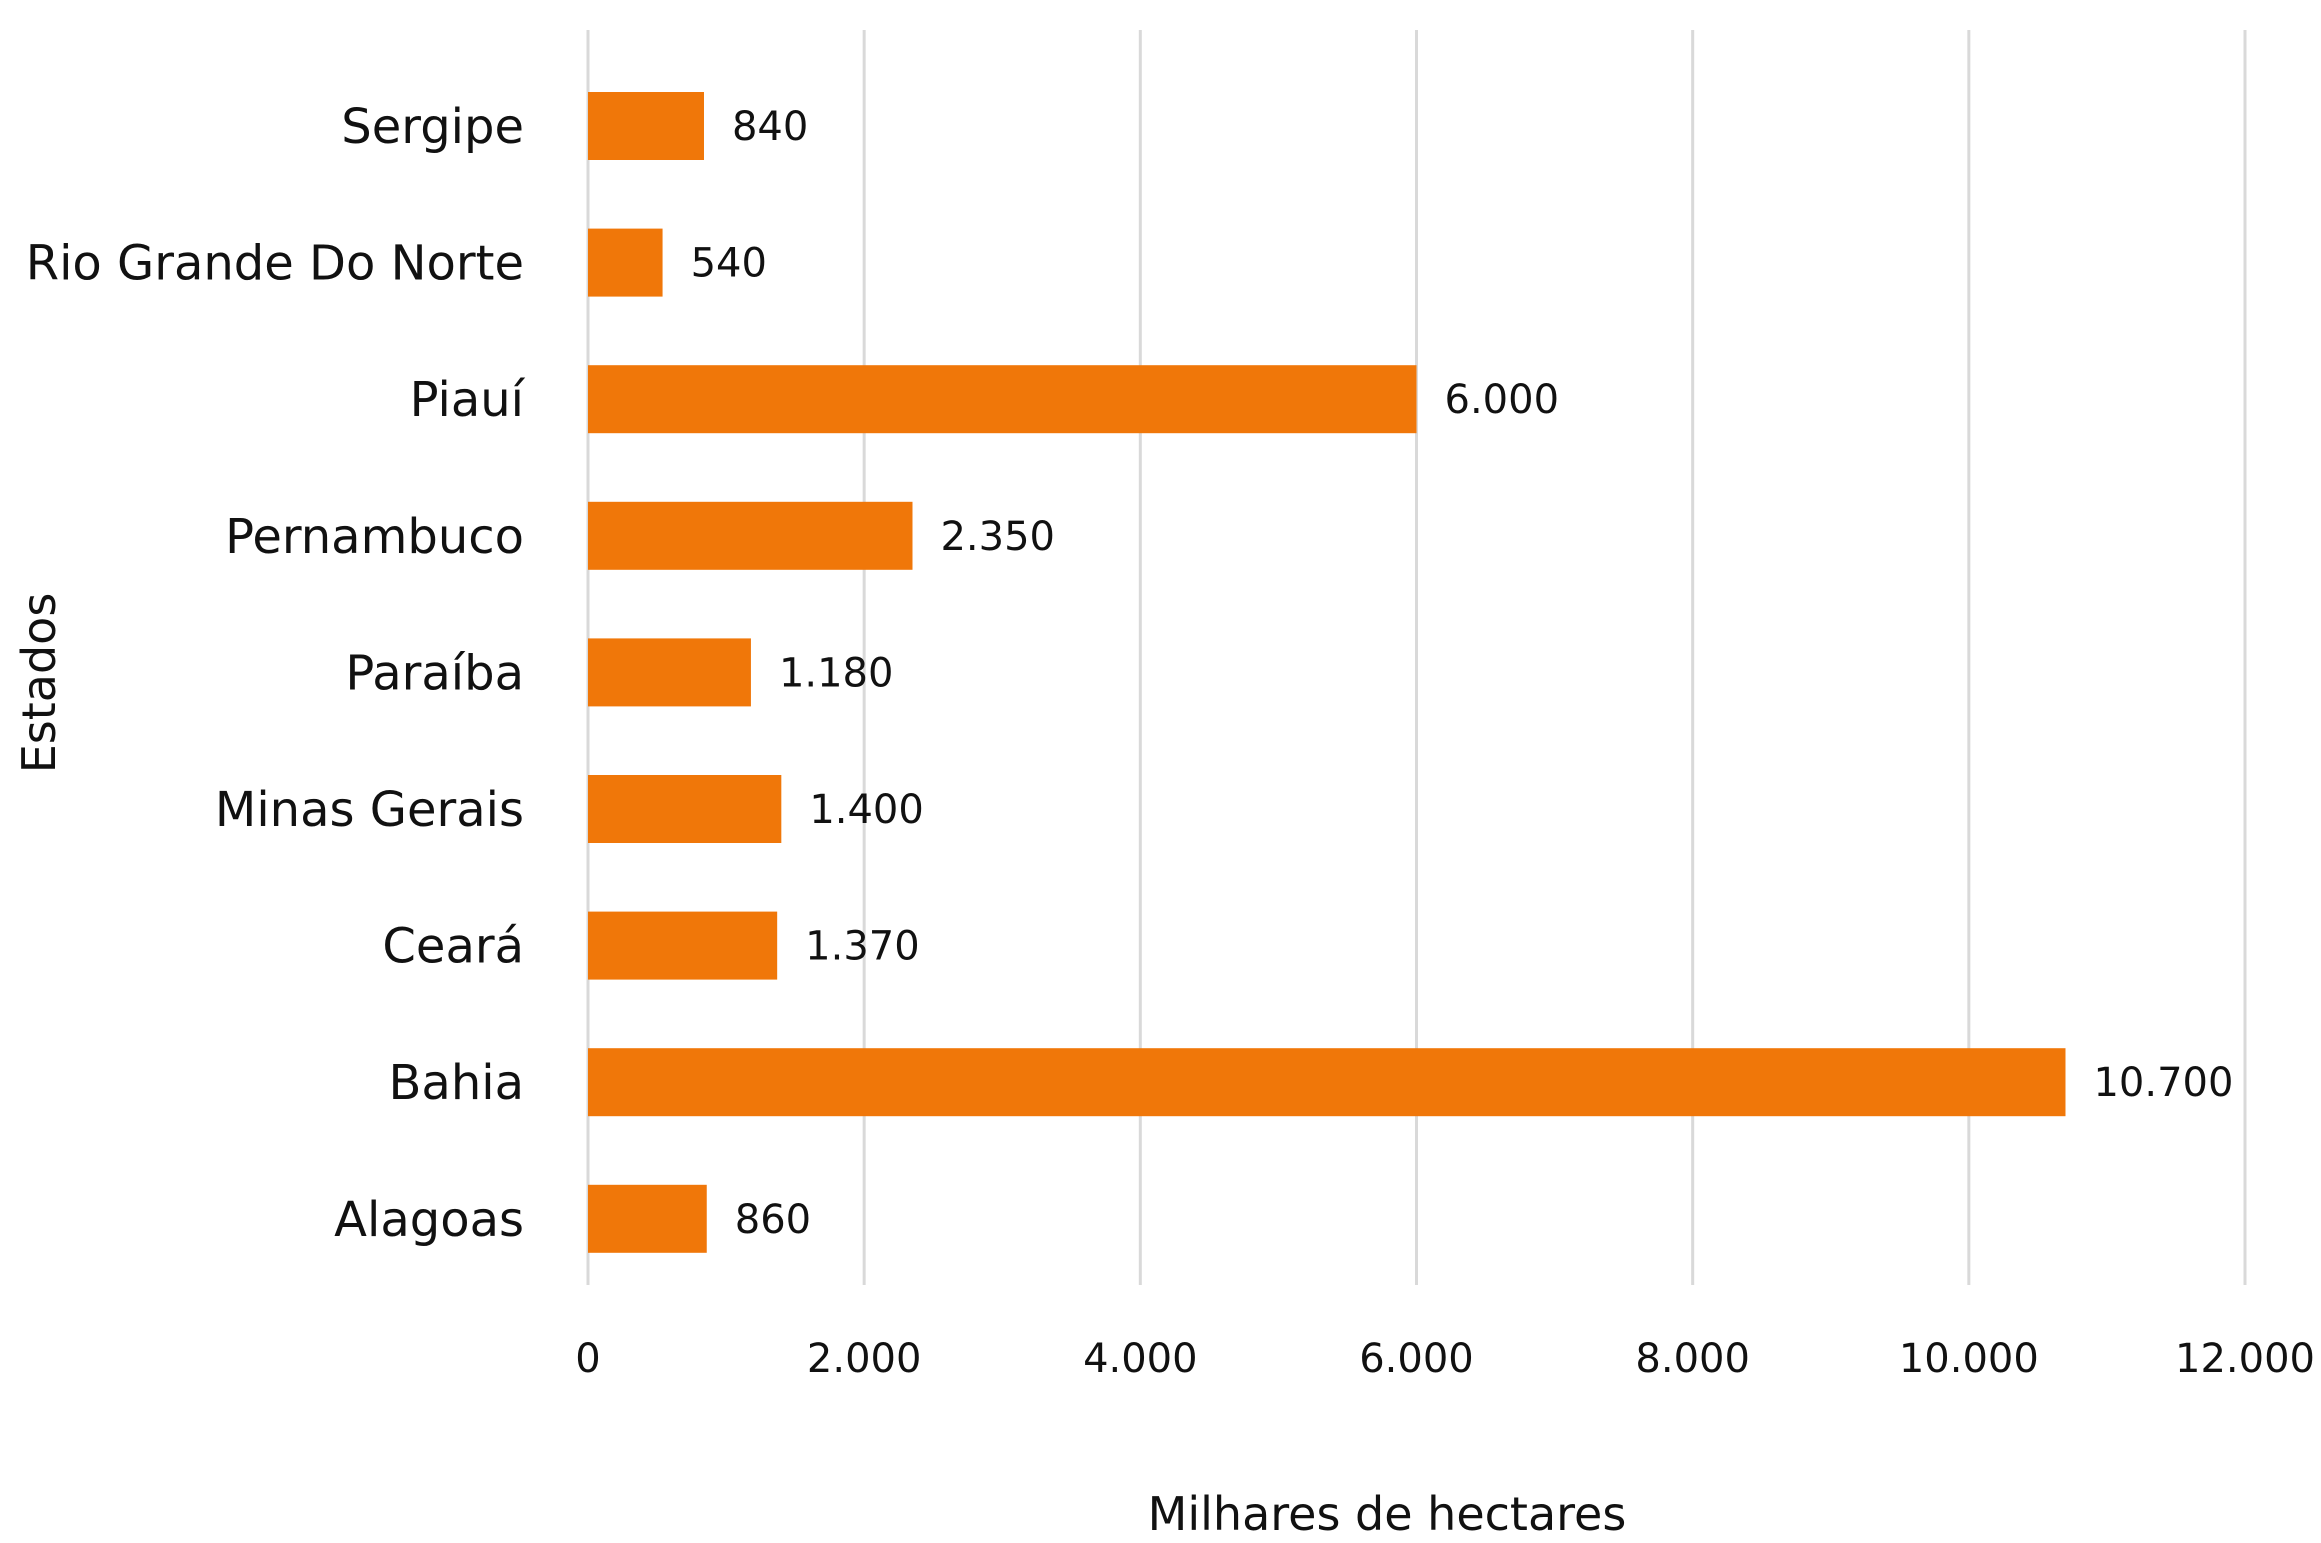 This screenshot has height=1543, width=2321. What do you see at coordinates (468, 400) in the screenshot?
I see `category-label: Piauí` at bounding box center [468, 400].